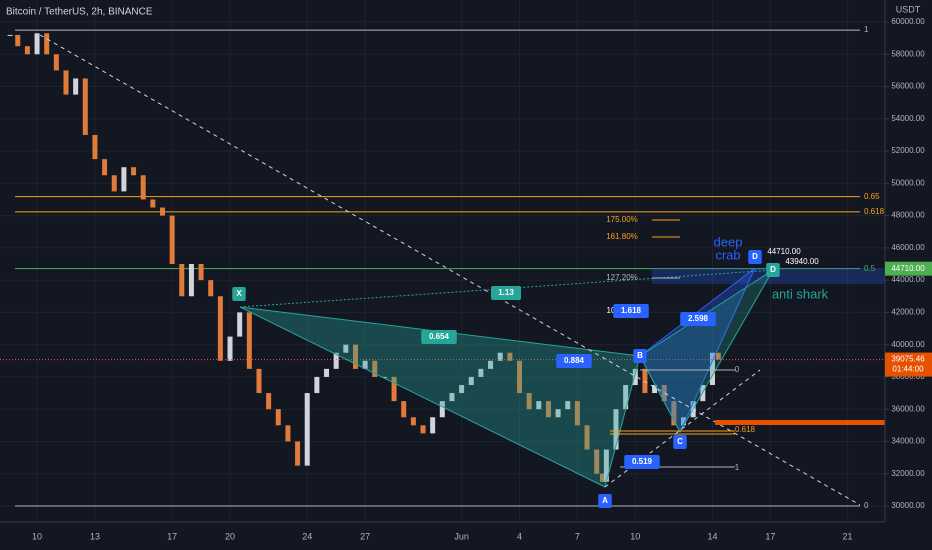 This screenshot has height=550, width=932. Describe the element at coordinates (908, 505) in the screenshot. I see `y-tick-label: 30000.00` at that location.